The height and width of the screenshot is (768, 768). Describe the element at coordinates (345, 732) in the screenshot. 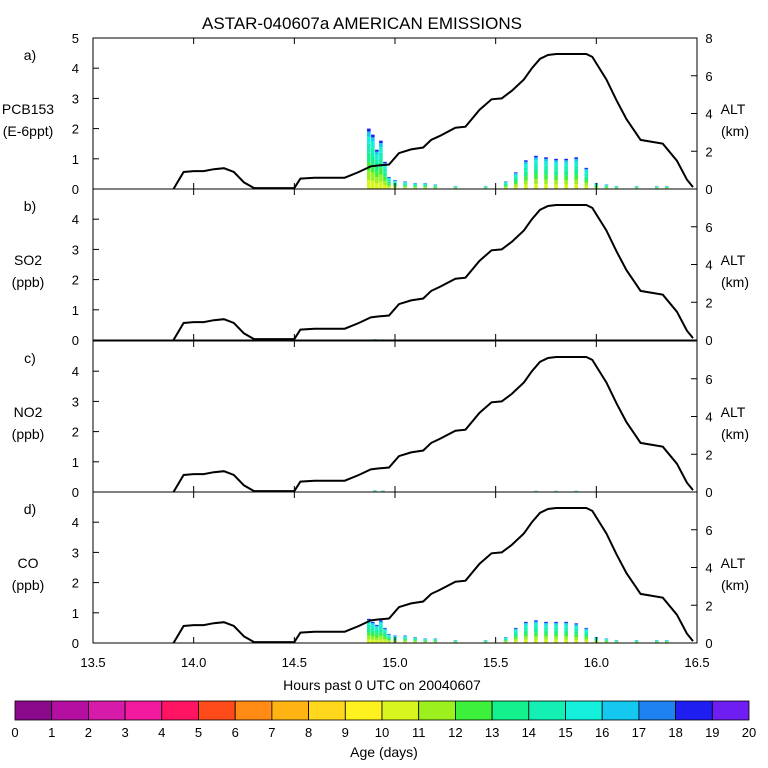

I see `colorbar-tick-label: 9` at that location.